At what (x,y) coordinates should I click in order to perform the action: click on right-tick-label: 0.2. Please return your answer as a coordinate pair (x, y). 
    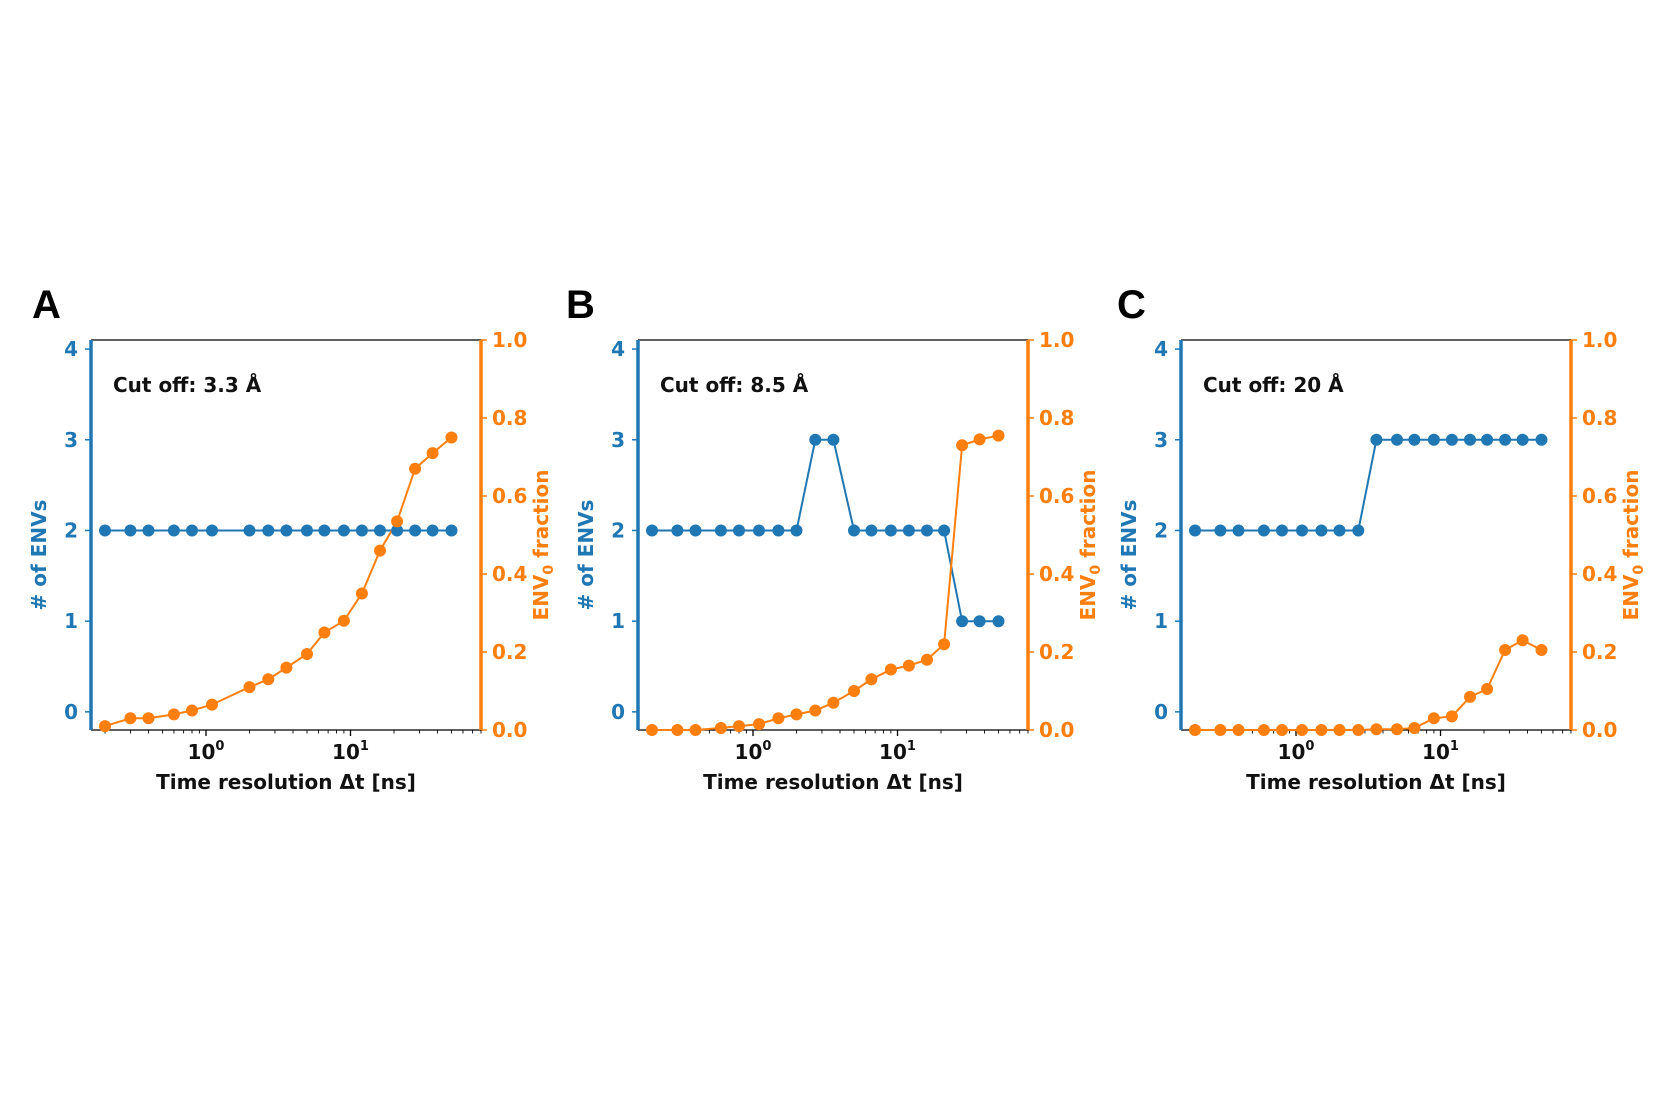
    Looking at the image, I should click on (509, 652).